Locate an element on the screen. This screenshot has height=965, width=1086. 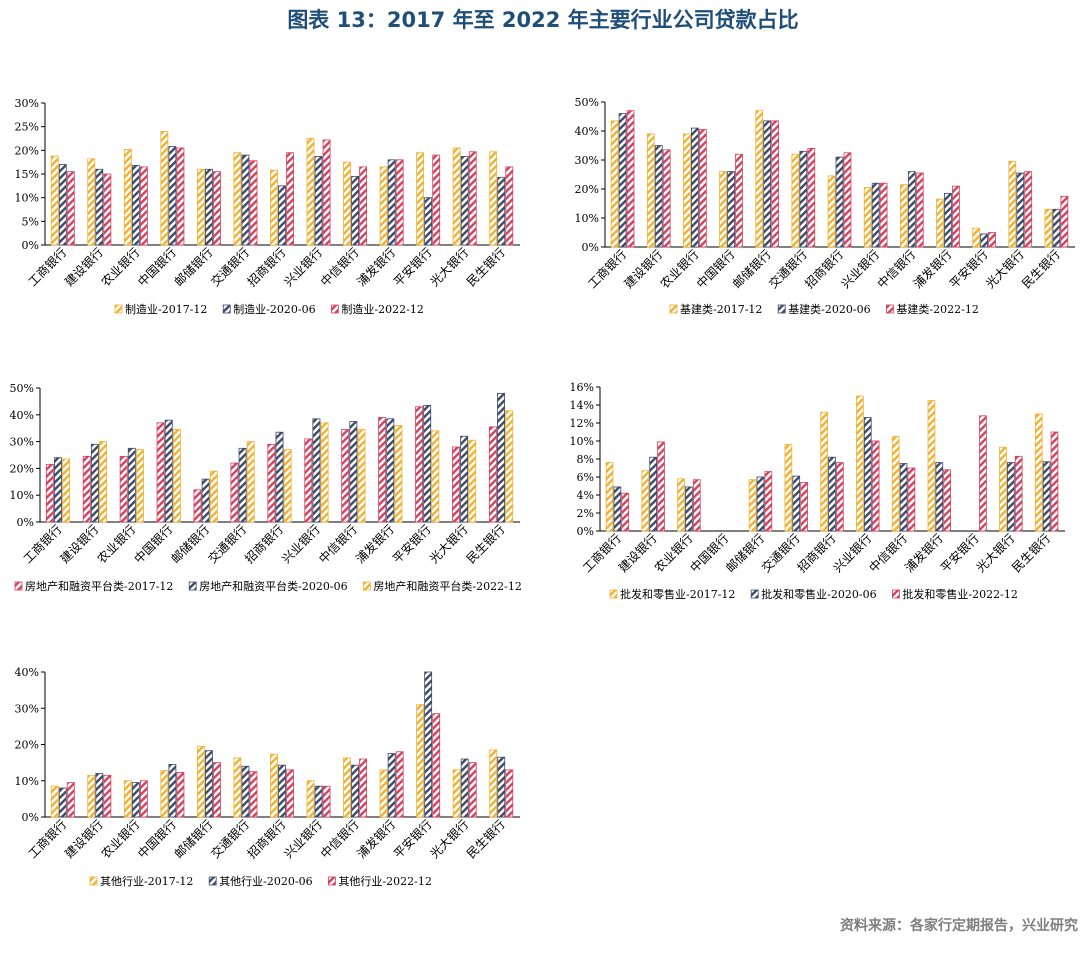
x-tick-label: 民生银行 is located at coordinates (486, 544).